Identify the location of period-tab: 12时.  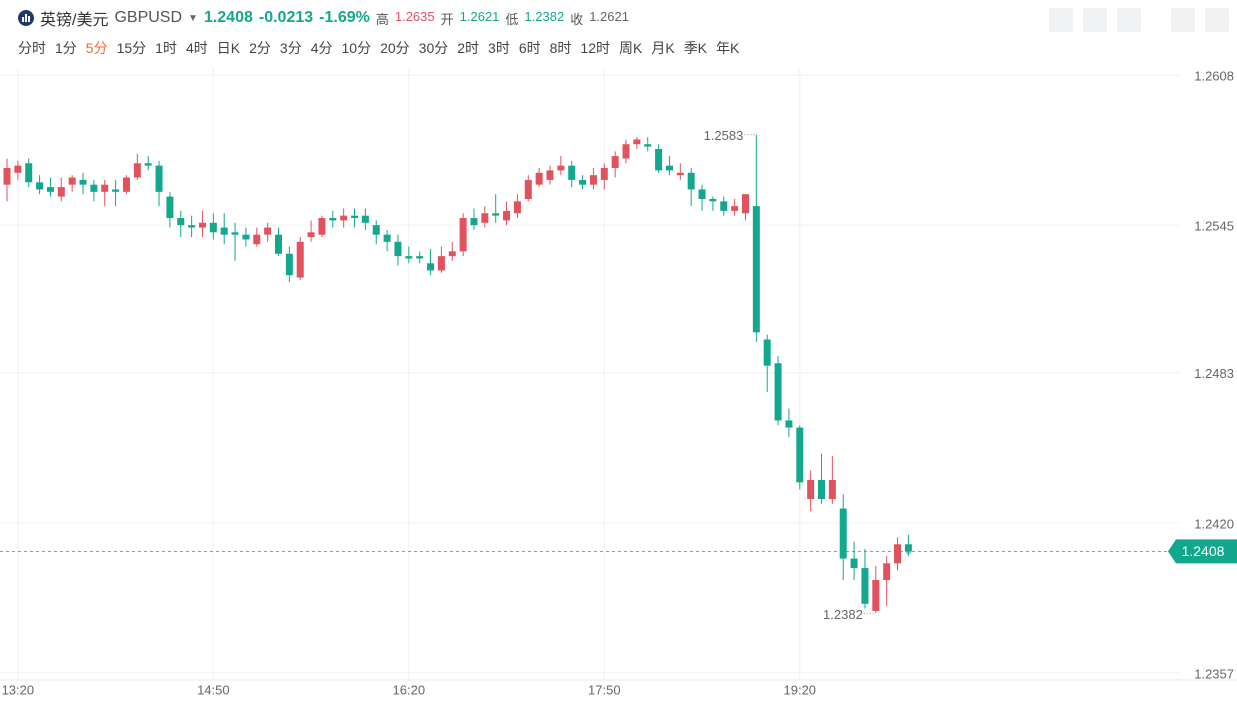
(595, 48).